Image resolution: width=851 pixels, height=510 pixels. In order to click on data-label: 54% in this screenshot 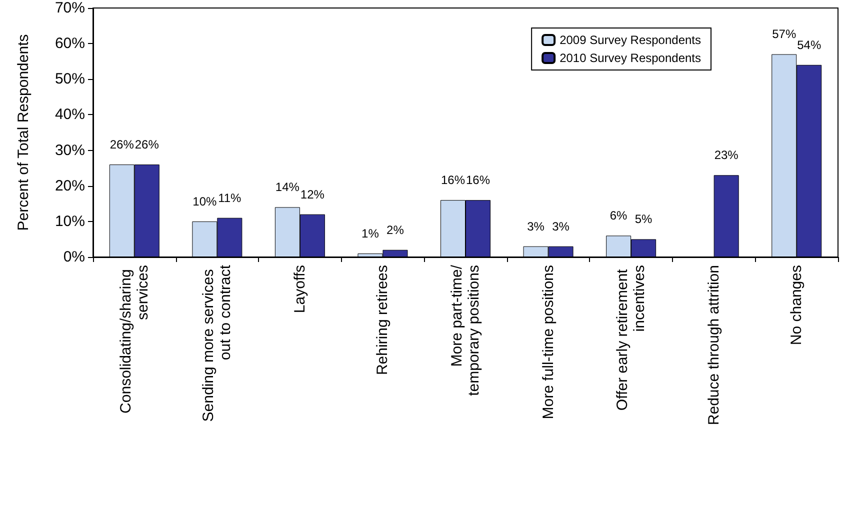, I will do `click(809, 45)`.